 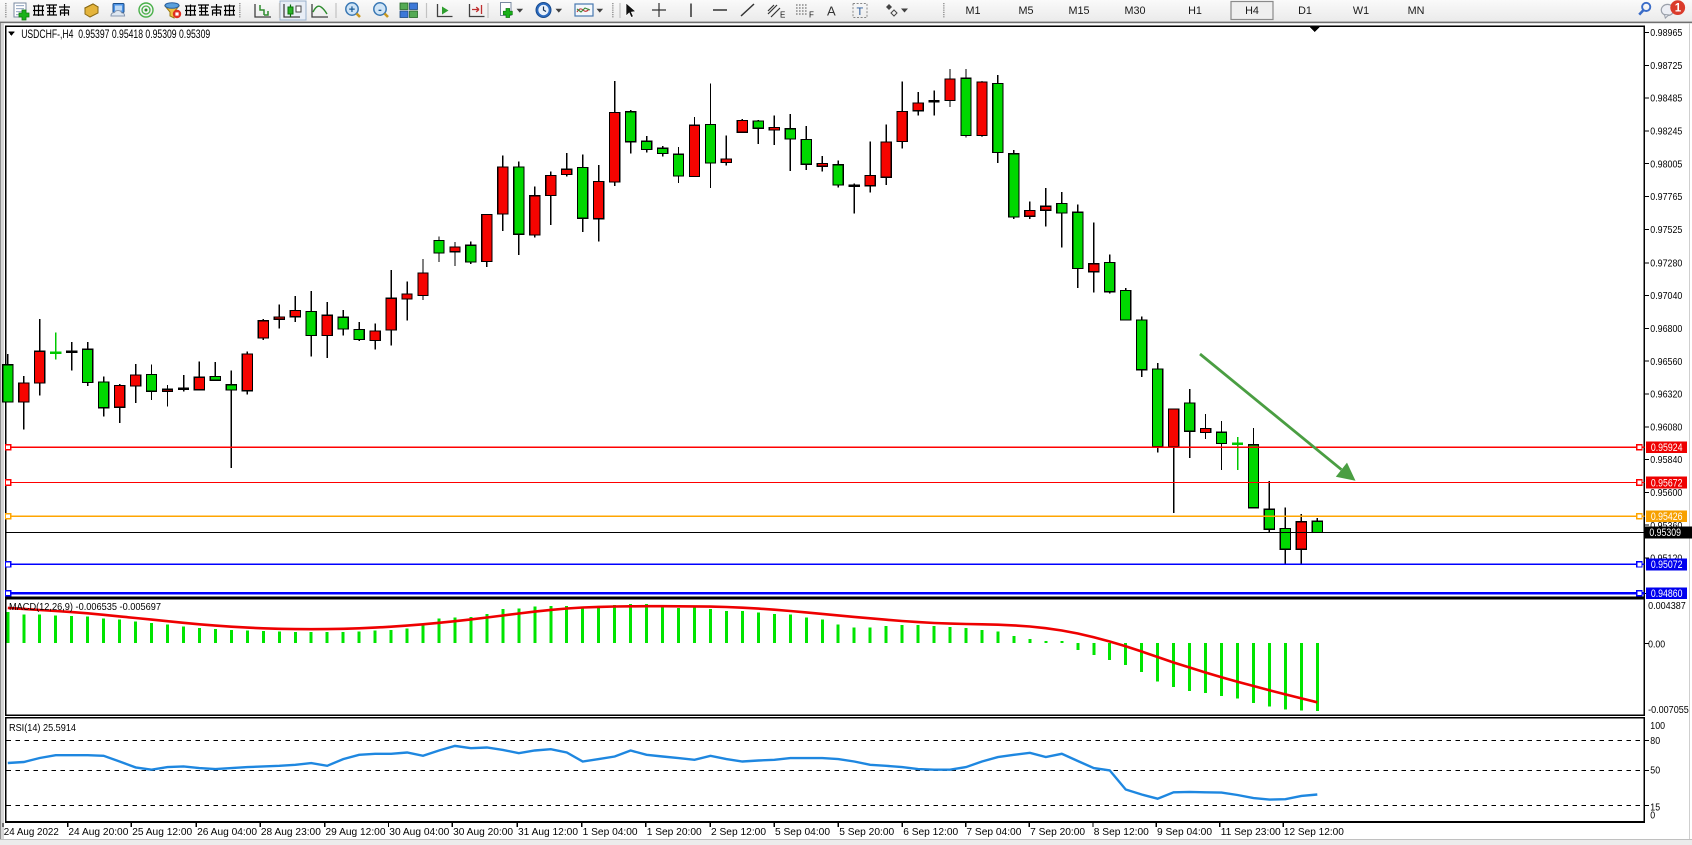 What do you see at coordinates (1667, 483) in the screenshot?
I see `svg-text: 0.95672` at bounding box center [1667, 483].